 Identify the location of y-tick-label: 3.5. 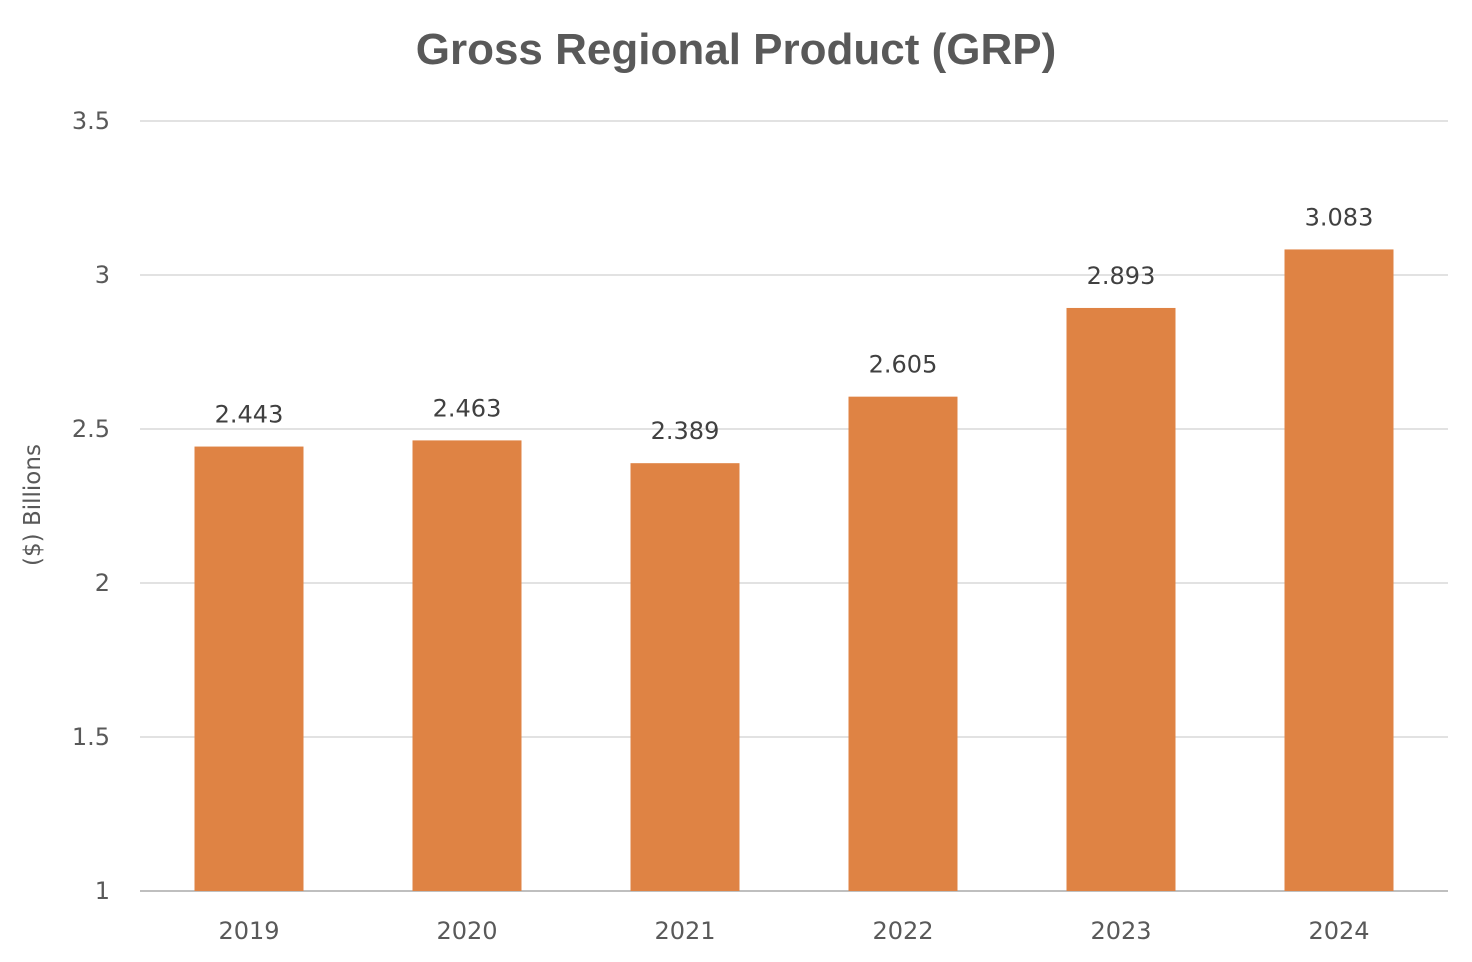
(91, 121).